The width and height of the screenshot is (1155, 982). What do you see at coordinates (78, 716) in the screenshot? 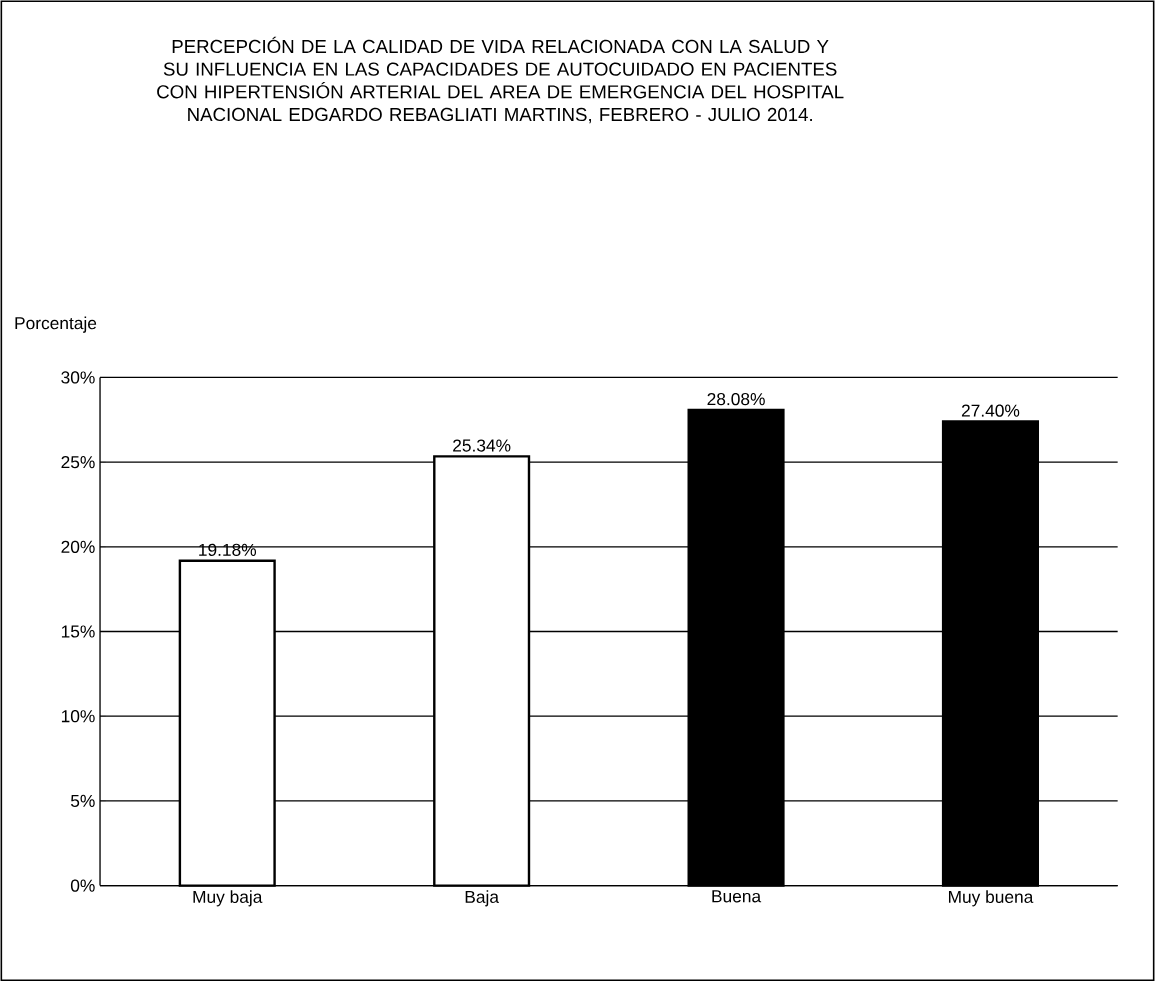
I see `y-tick-label: 10%` at bounding box center [78, 716].